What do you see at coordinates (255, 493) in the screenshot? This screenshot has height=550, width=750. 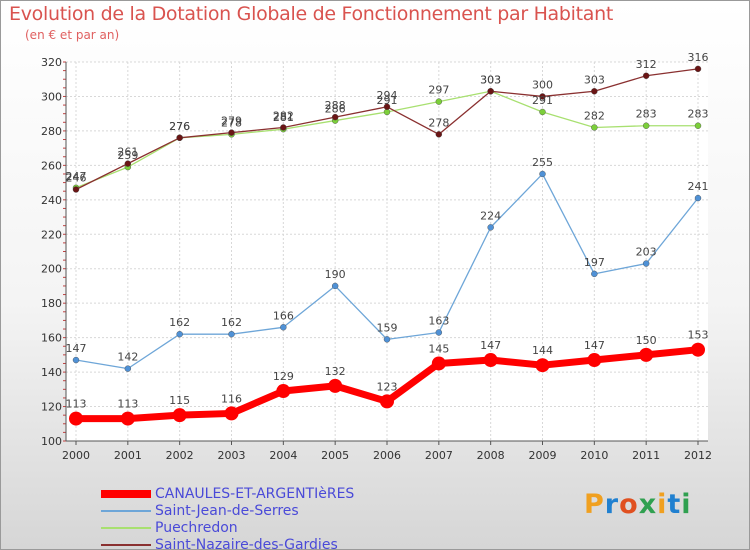 I see `legend-label: CANAULES-ET-ARGENTIèRES` at bounding box center [255, 493].